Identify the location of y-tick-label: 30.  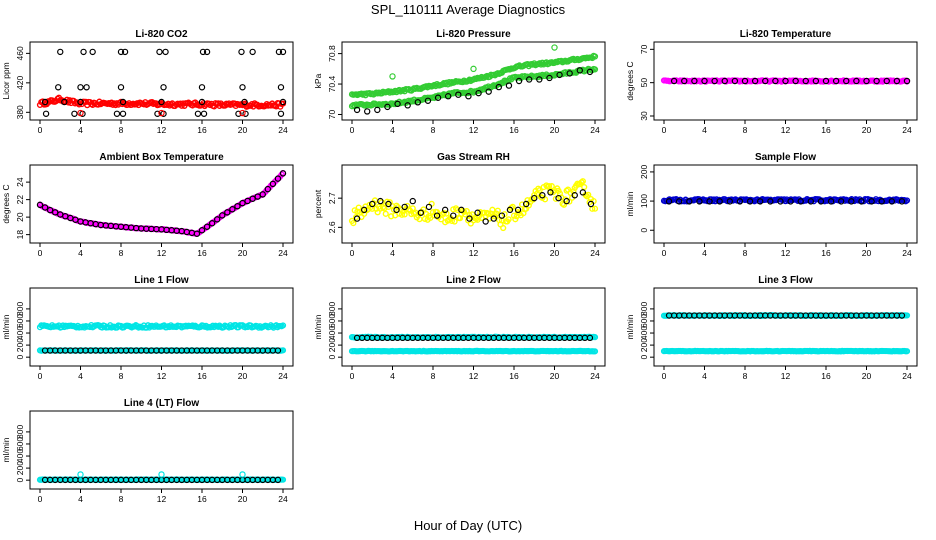
(644, 116).